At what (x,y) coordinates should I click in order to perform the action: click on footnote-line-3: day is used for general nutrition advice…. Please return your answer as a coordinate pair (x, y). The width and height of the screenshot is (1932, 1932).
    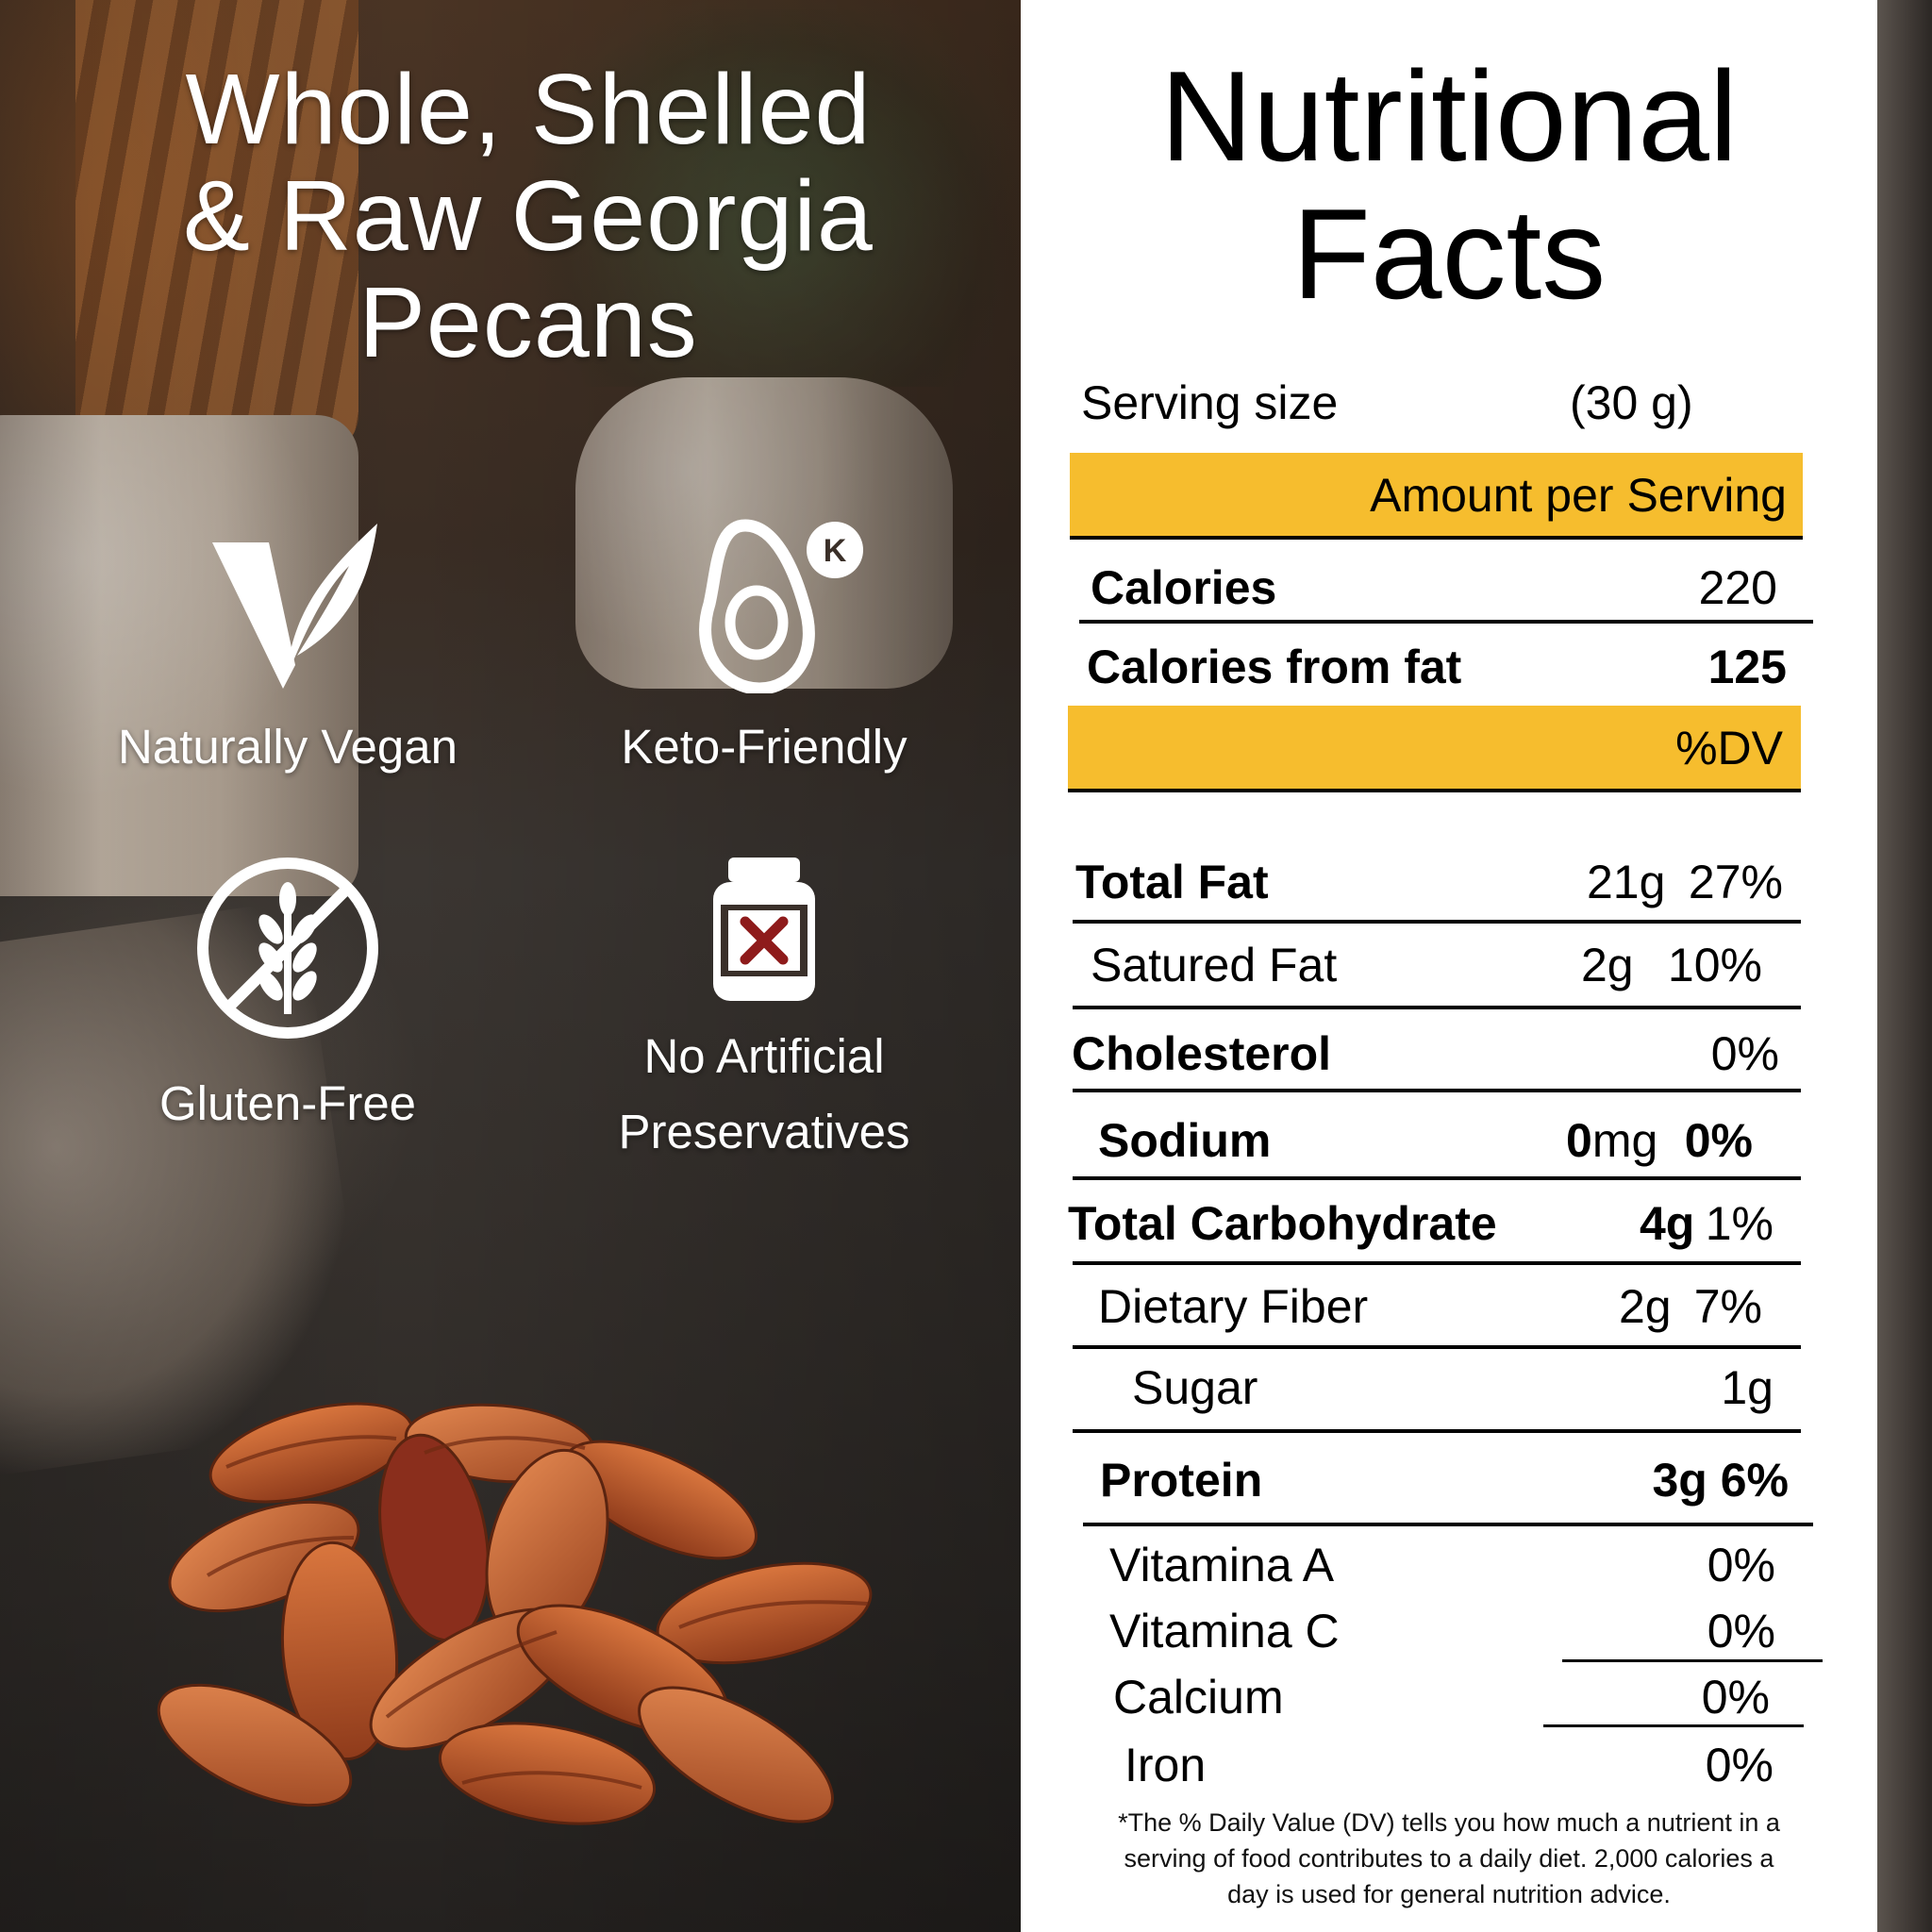
    Looking at the image, I should click on (1449, 1894).